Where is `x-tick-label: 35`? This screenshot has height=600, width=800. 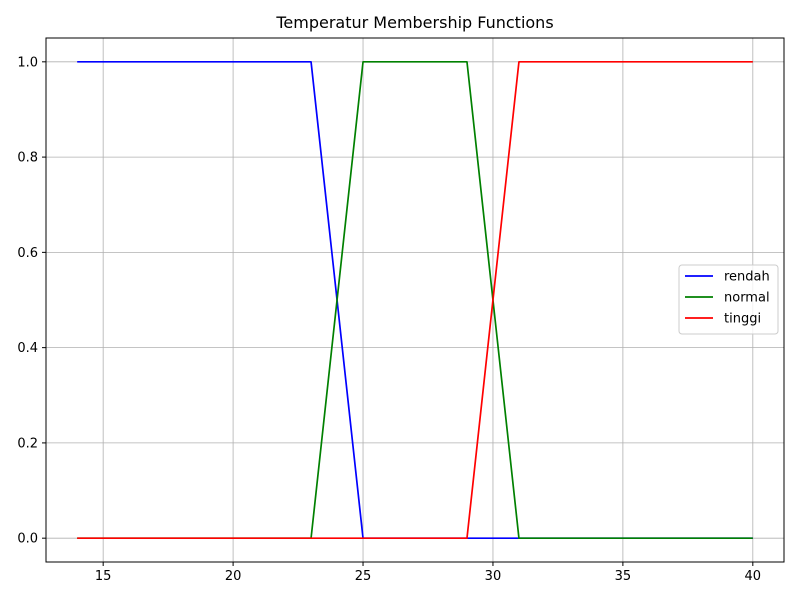
x-tick-label: 35 is located at coordinates (623, 576).